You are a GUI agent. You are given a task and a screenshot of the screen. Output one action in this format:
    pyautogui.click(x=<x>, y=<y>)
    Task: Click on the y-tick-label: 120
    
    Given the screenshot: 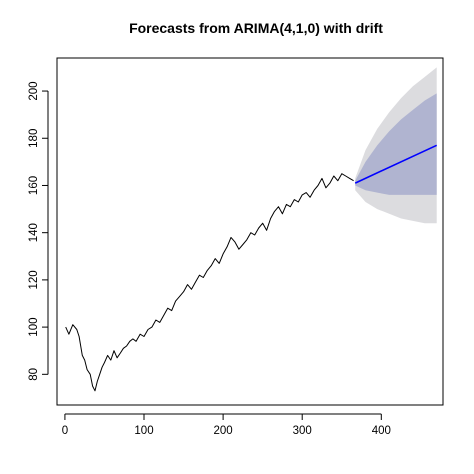 What is the action you would take?
    pyautogui.click(x=34, y=279)
    